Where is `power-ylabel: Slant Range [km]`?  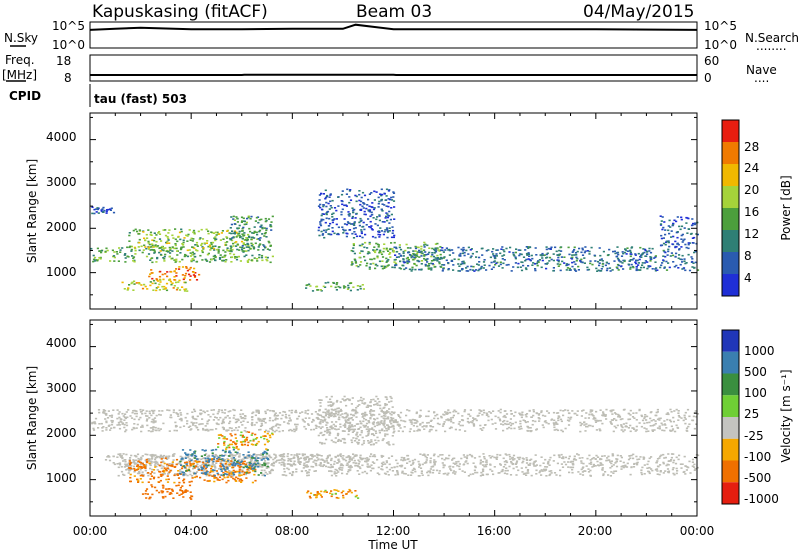
power-ylabel: Slant Range [km] is located at coordinates (32, 211).